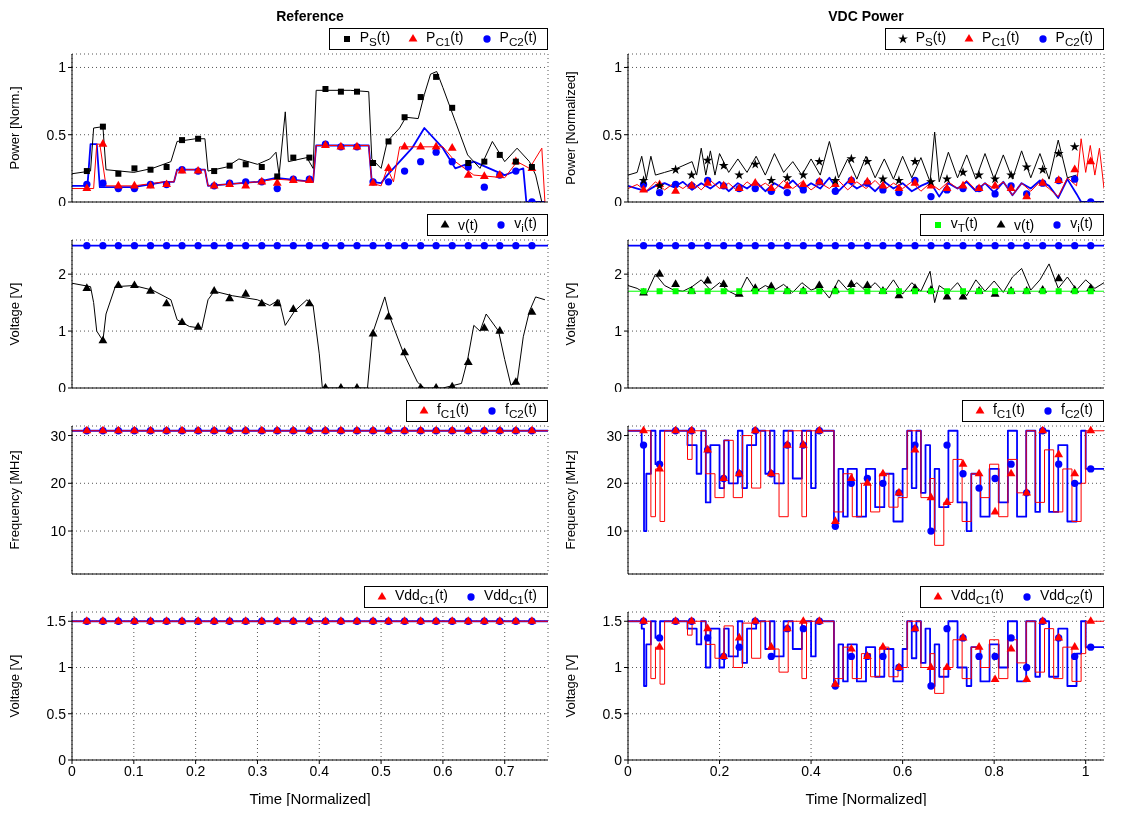  I want to click on y-axis-title: Power [Norm.], so click(14, 128).